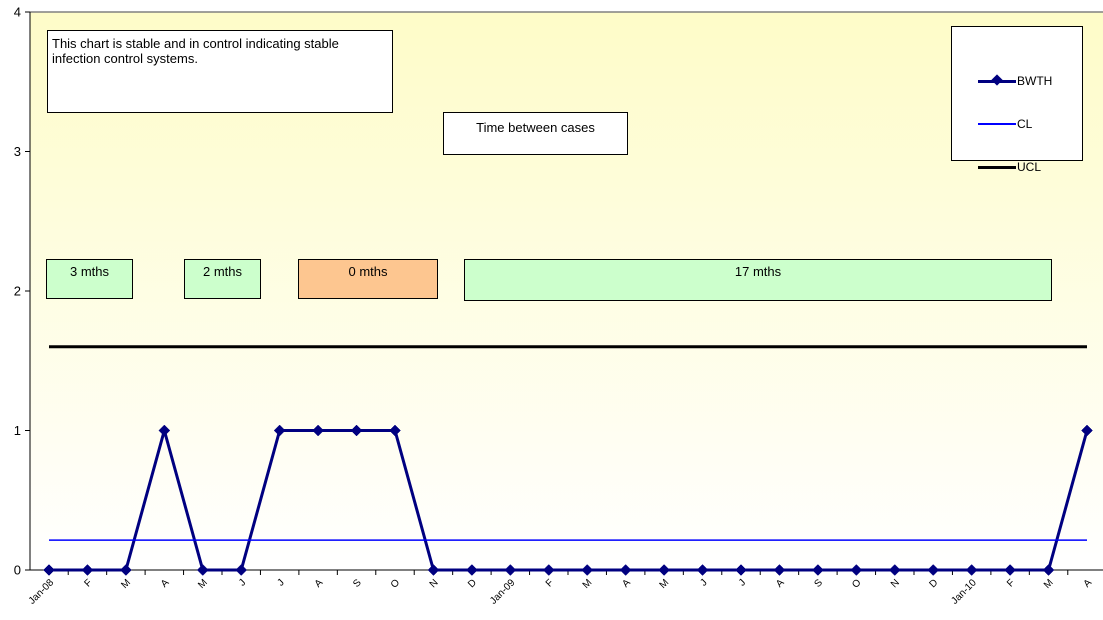 This screenshot has height=620, width=1103. I want to click on legend-swatch-cl, so click(997, 124).